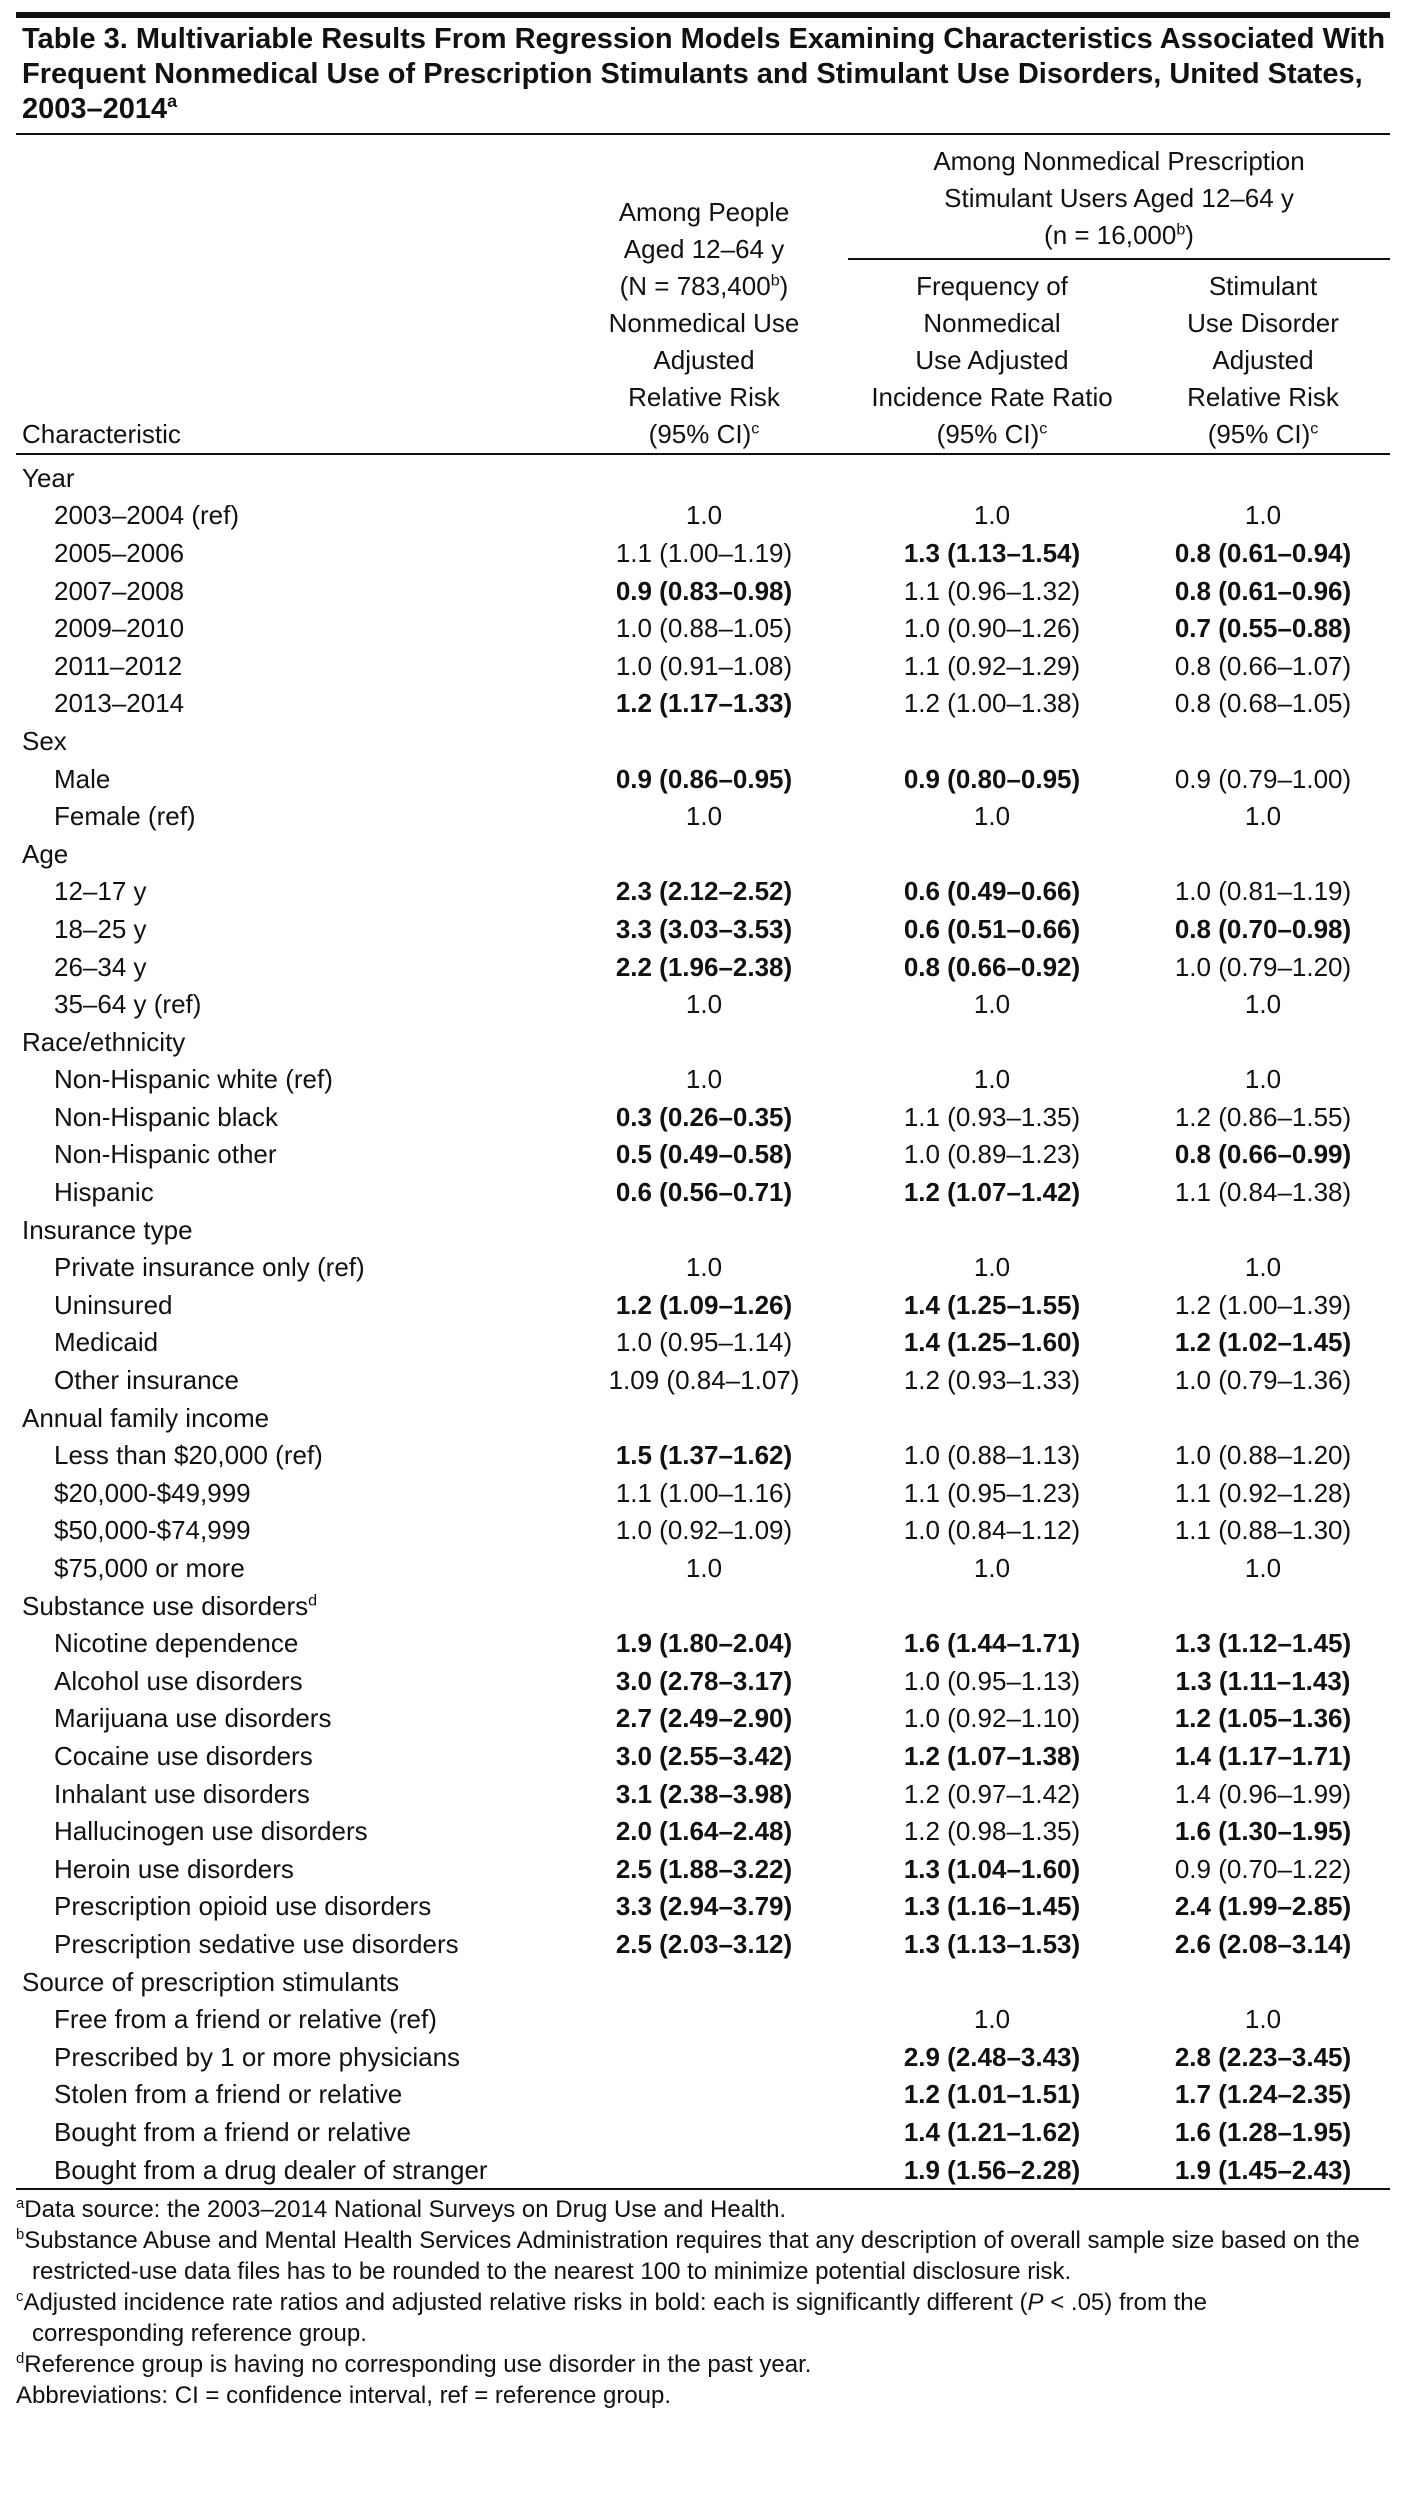  What do you see at coordinates (119, 552) in the screenshot?
I see `row-label: 2005–2006` at bounding box center [119, 552].